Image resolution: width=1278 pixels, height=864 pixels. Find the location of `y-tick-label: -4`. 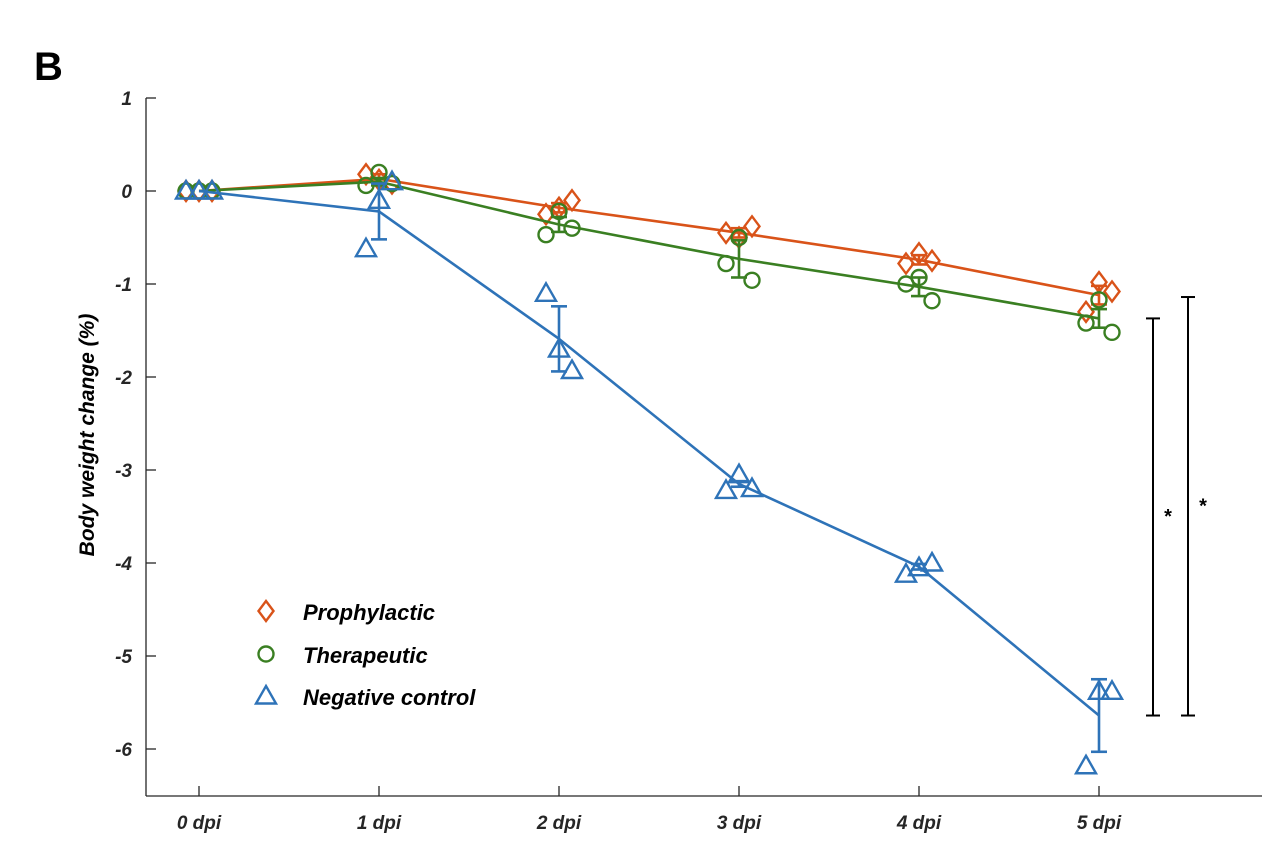

y-tick-label: -4 is located at coordinates (123, 564).